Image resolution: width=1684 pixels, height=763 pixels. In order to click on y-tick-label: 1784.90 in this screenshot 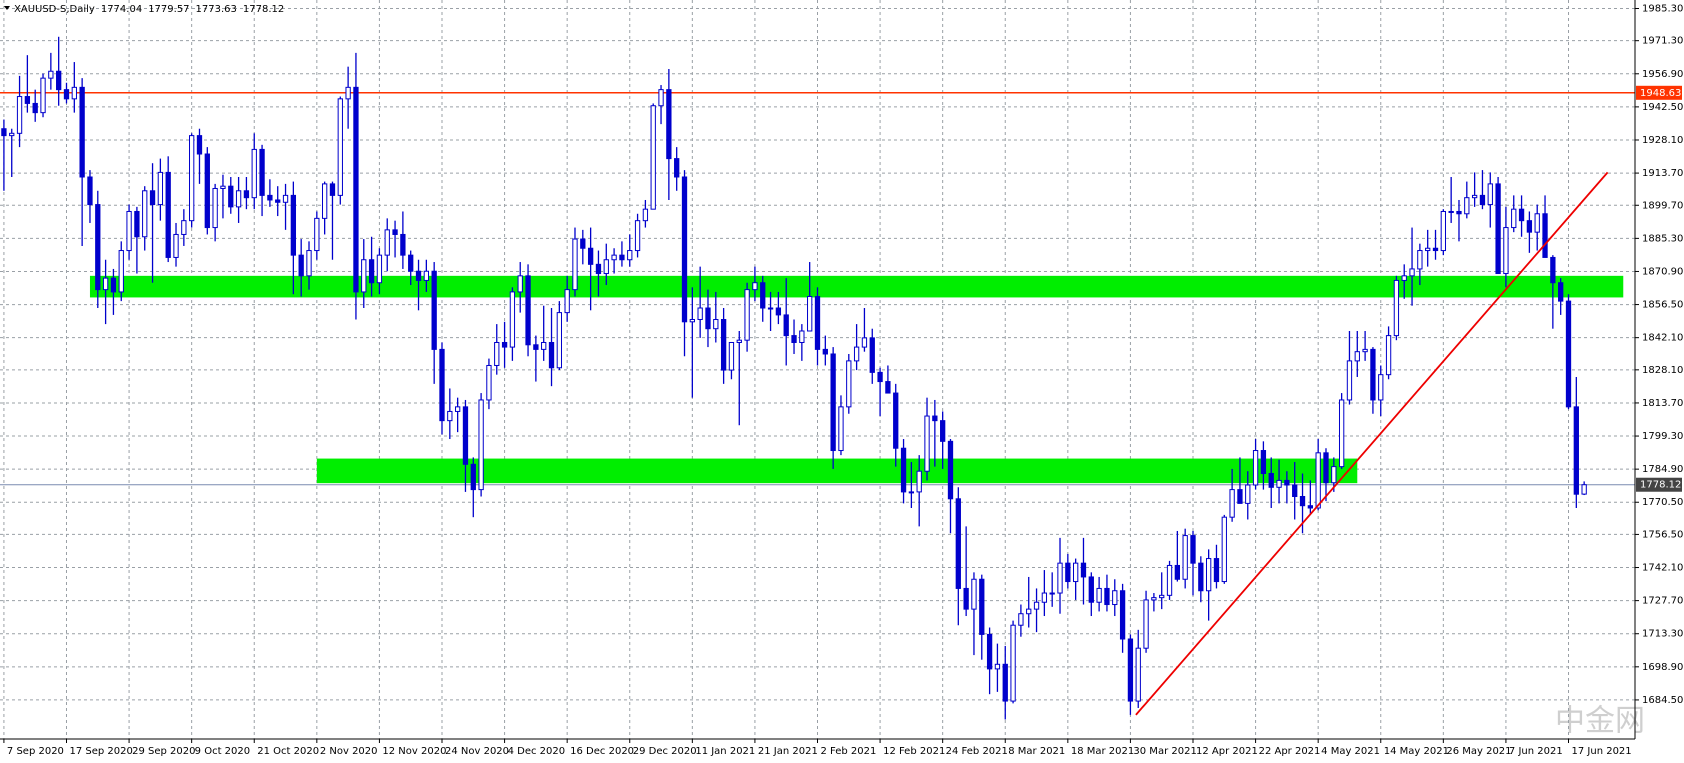, I will do `click(1662, 469)`.